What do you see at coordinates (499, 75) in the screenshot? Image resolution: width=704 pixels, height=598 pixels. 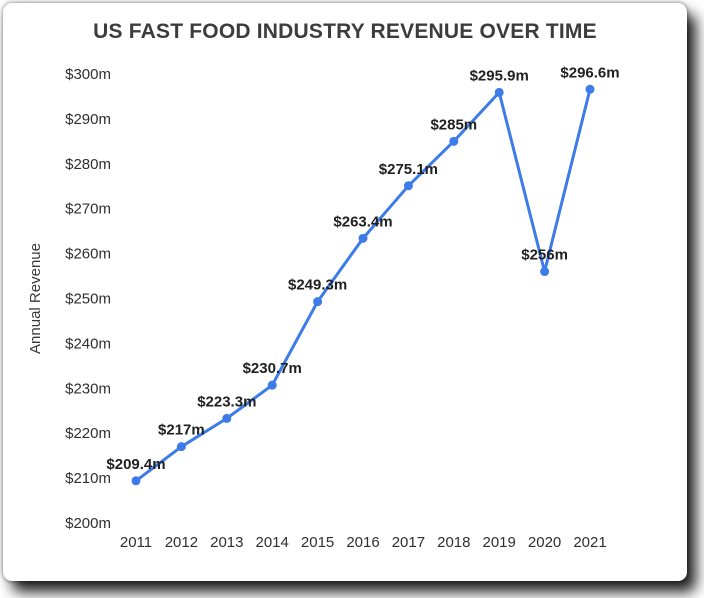 I see `data-point-label: $295.9m` at bounding box center [499, 75].